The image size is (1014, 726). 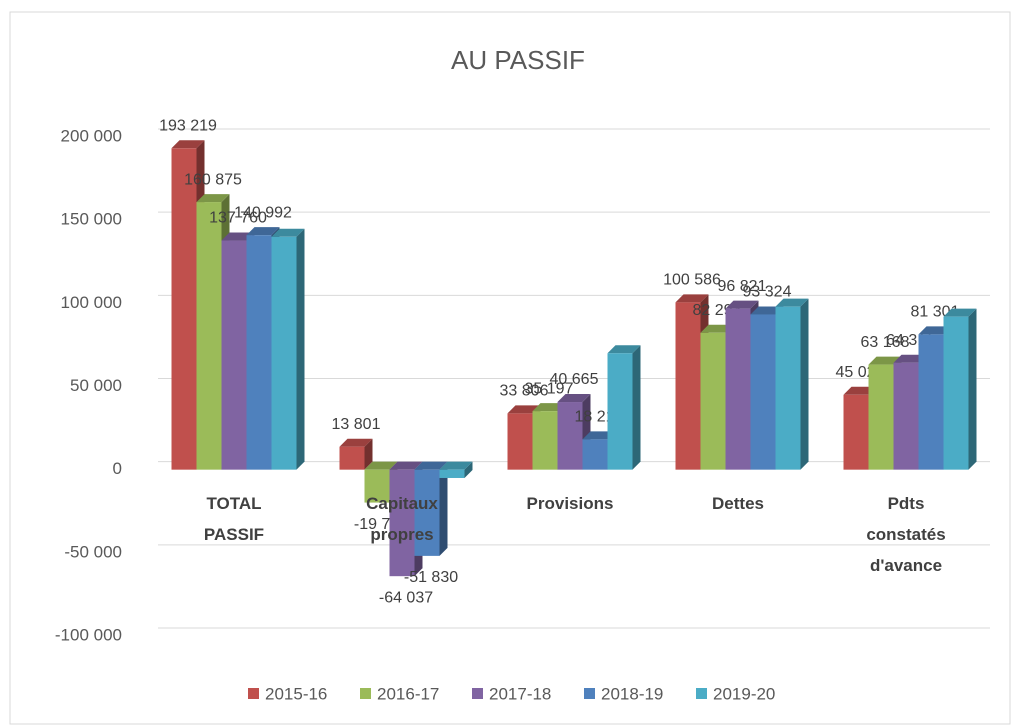 I want to click on legend-label: 2016-17, so click(x=408, y=693).